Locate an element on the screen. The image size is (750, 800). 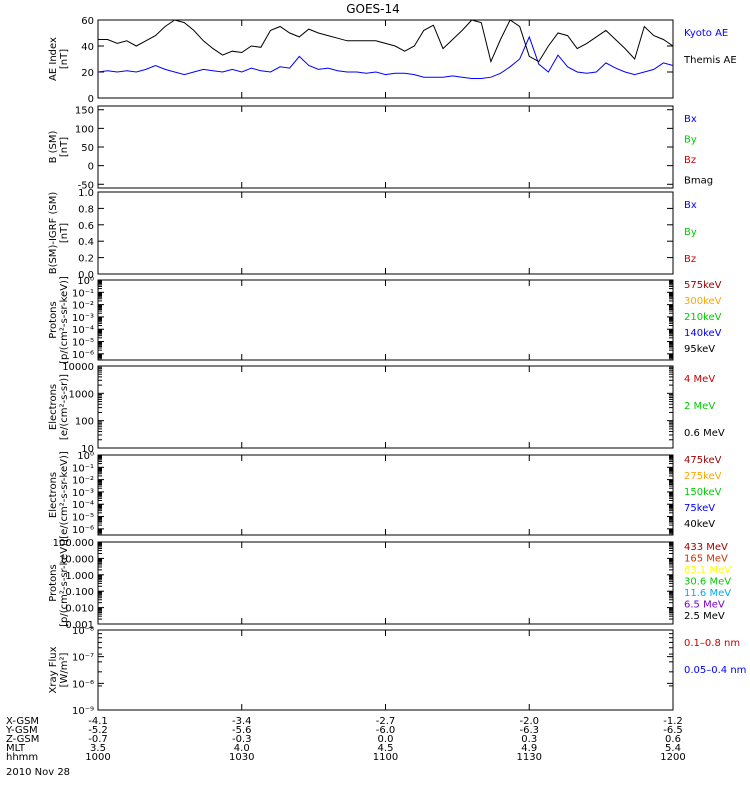
x-row-value: 0.0 is located at coordinates (386, 739).